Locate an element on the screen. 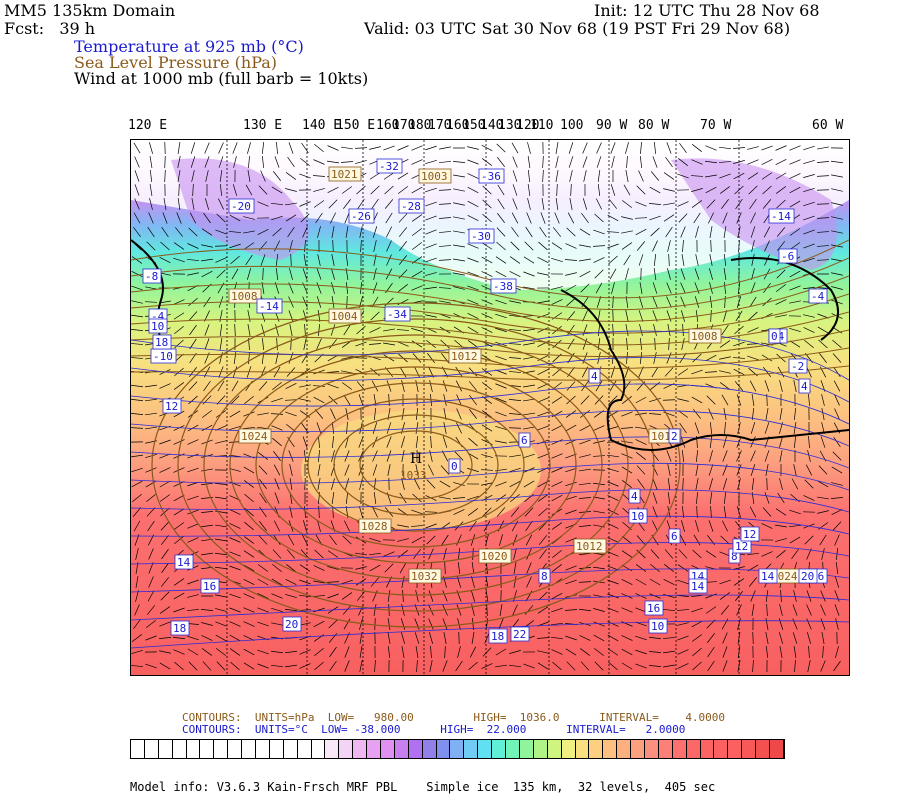 This screenshot has height=800, width=900. slp-label: 1012 is located at coordinates (464, 356).